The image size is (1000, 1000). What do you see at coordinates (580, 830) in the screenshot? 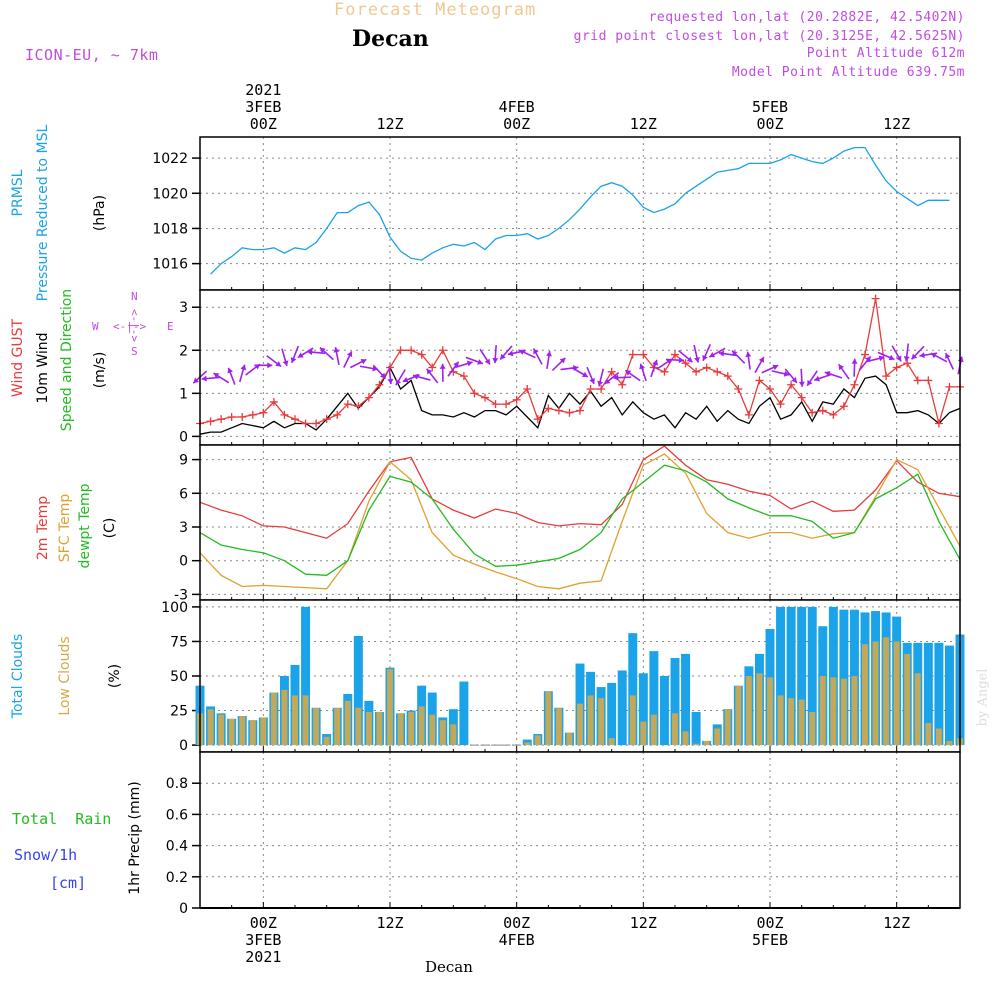
I see `precip-plot-area` at bounding box center [580, 830].